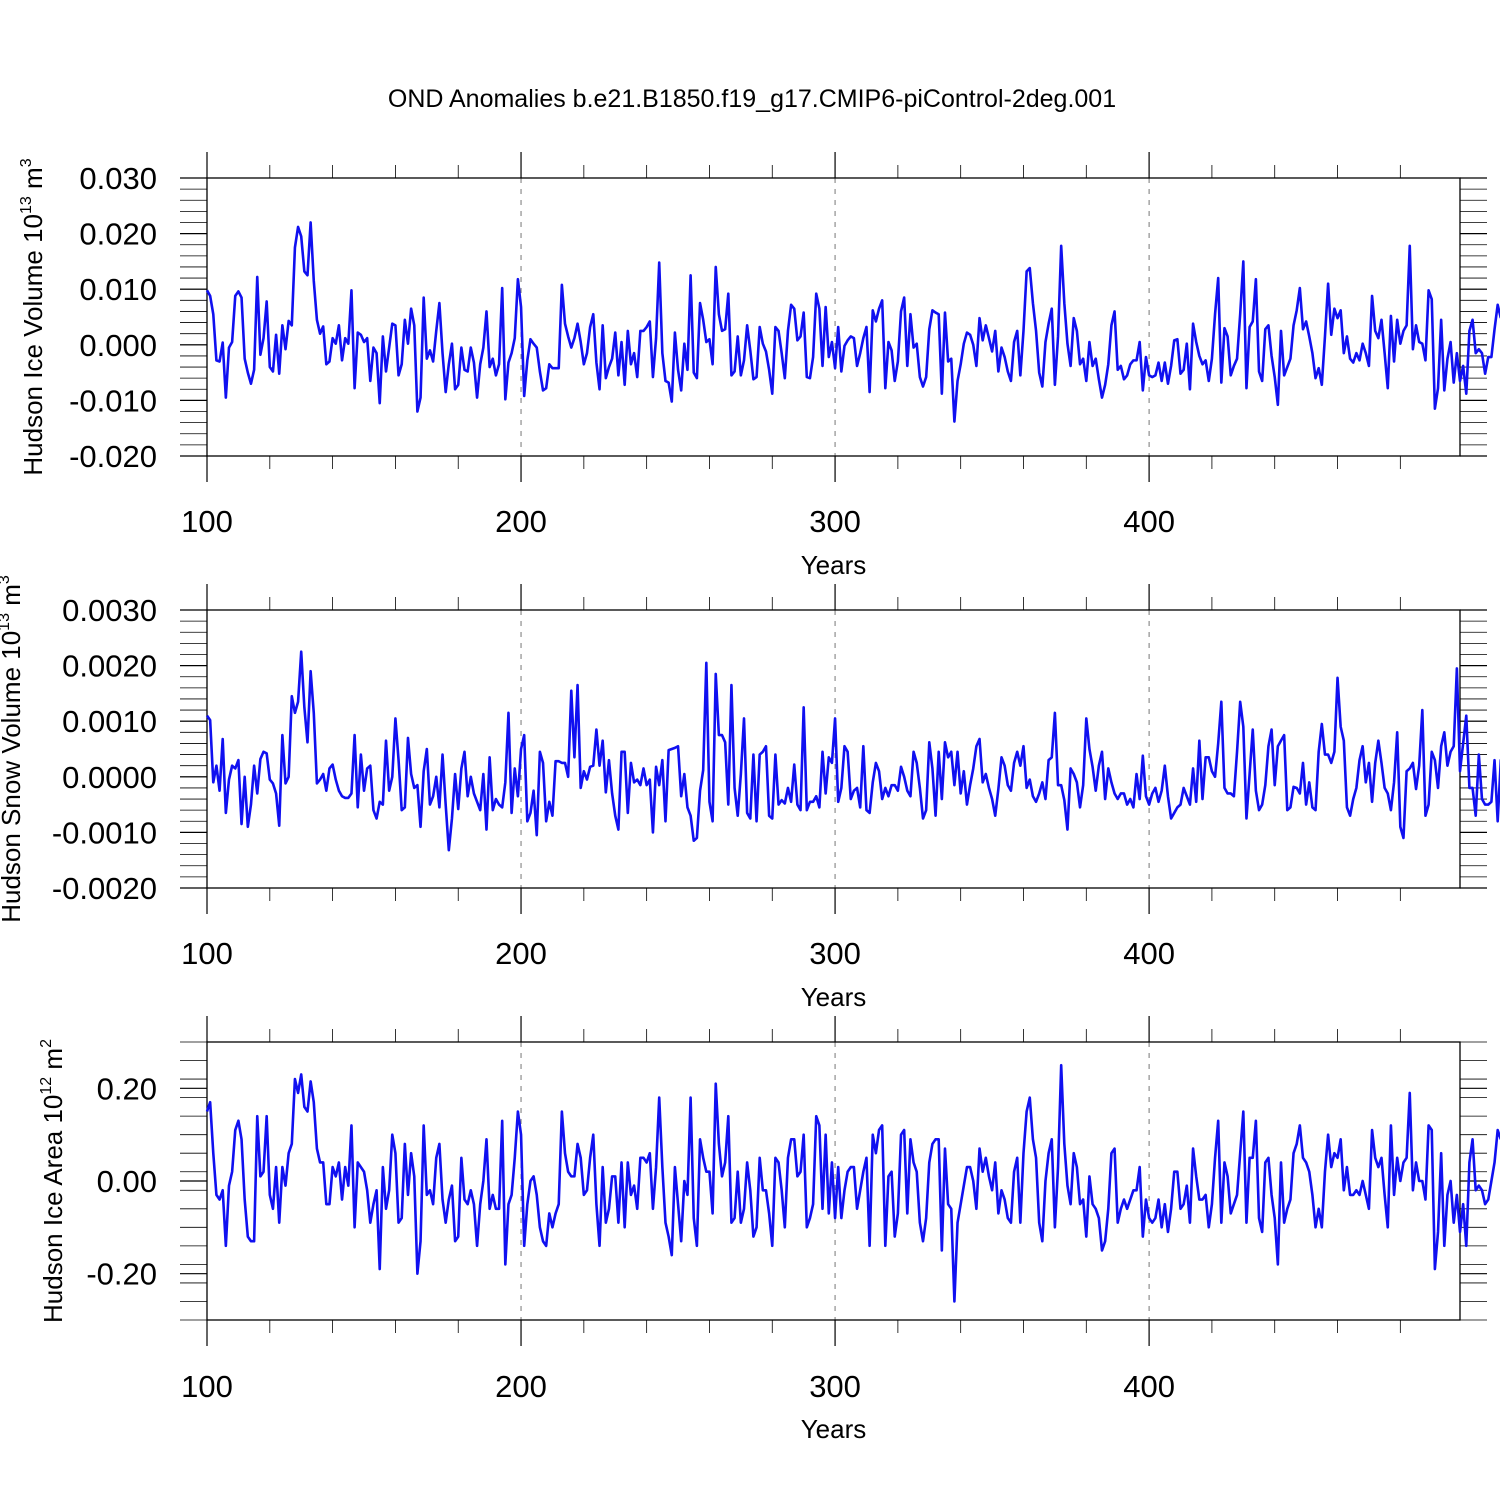 Image resolution: width=1500 pixels, height=1500 pixels. What do you see at coordinates (113, 456) in the screenshot?
I see `y-tick-label: -0.020` at bounding box center [113, 456].